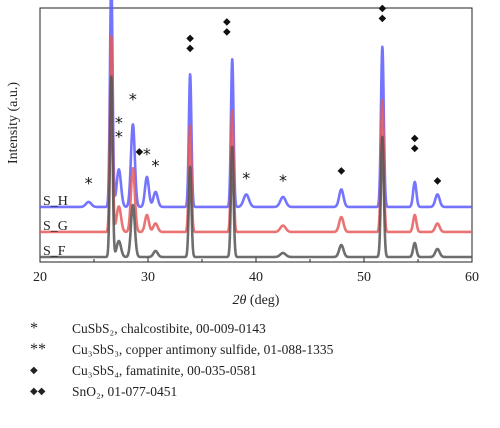 The width and height of the screenshot is (500, 428). What do you see at coordinates (260, 370) in the screenshot?
I see `legend-entry-famatinite: ◆ Cu₃SbS₄, famatinite, 00-035-0581` at bounding box center [260, 370].